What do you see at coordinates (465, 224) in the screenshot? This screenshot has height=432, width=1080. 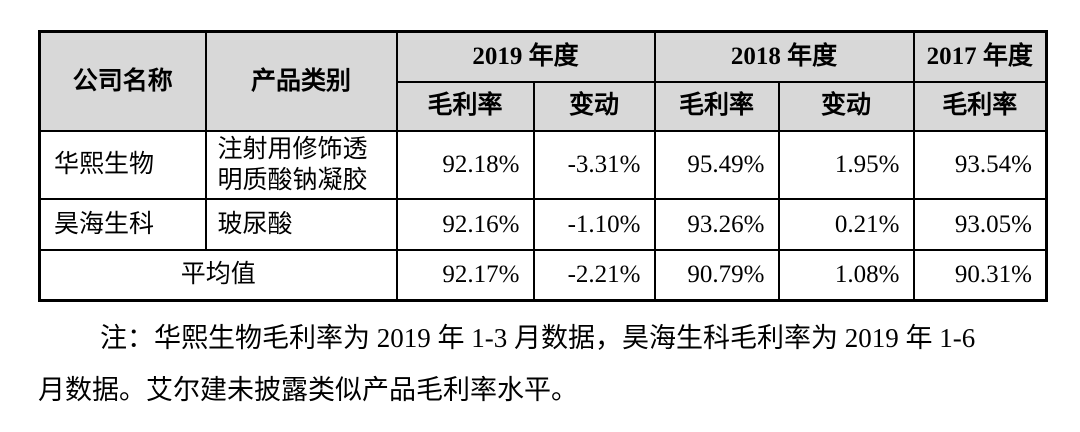 I see `margin-2019: 92.16%` at bounding box center [465, 224].